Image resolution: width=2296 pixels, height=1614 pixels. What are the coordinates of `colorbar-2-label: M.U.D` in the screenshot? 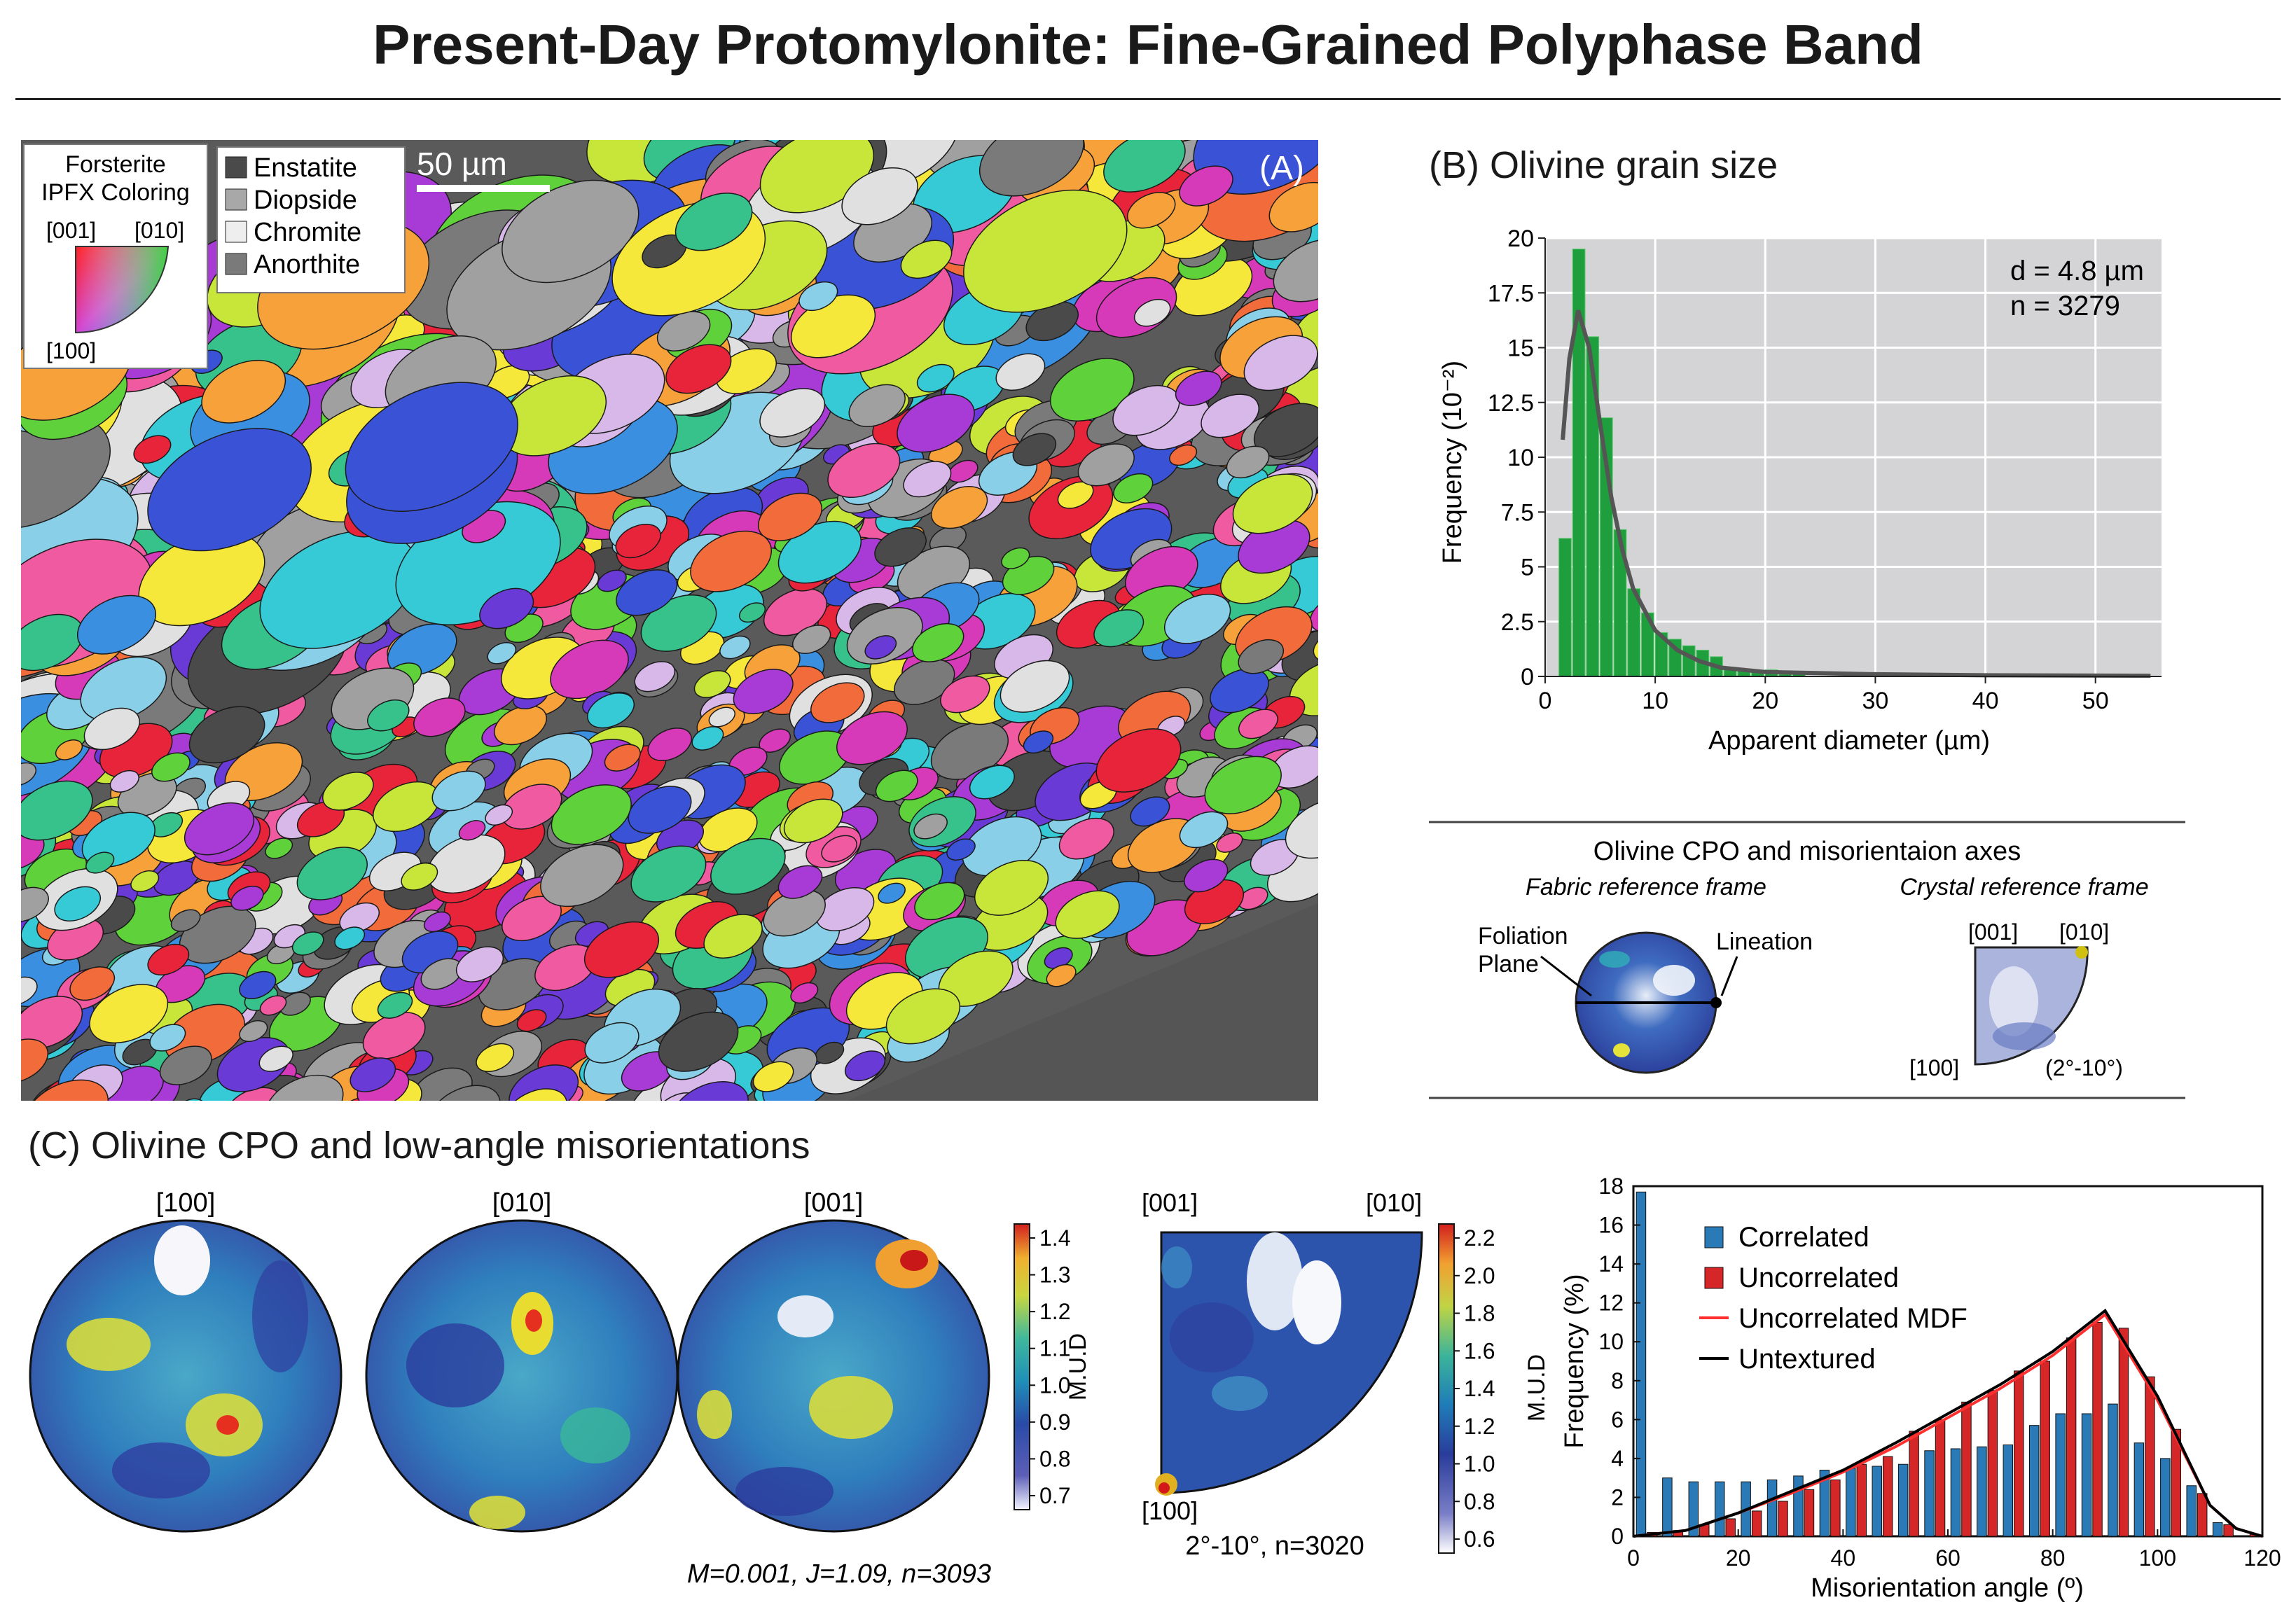 It's located at (1536, 1388).